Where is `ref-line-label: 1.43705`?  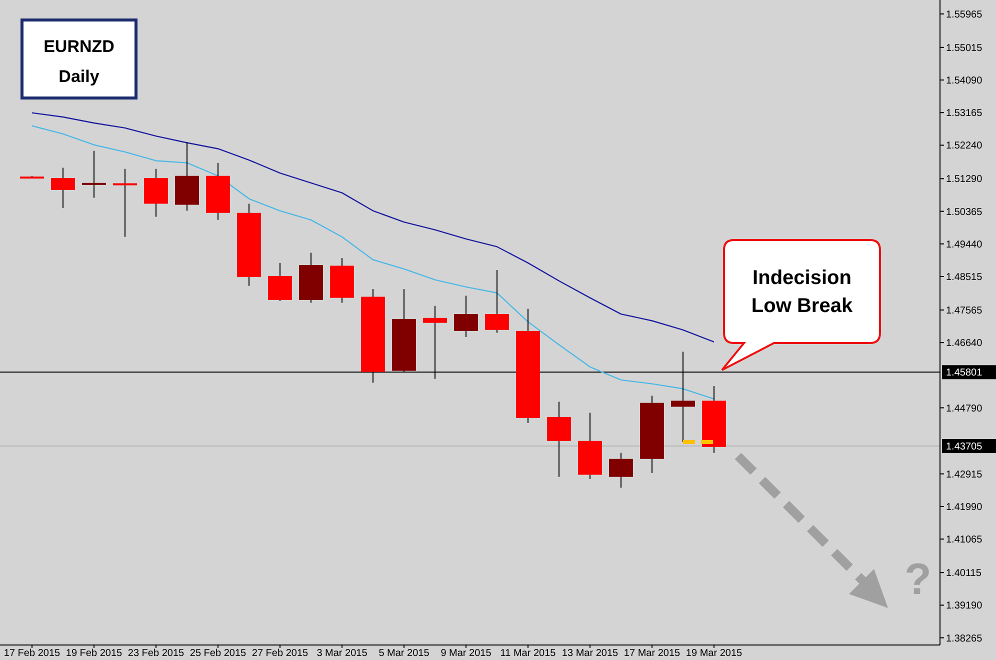 ref-line-label: 1.43705 is located at coordinates (964, 447).